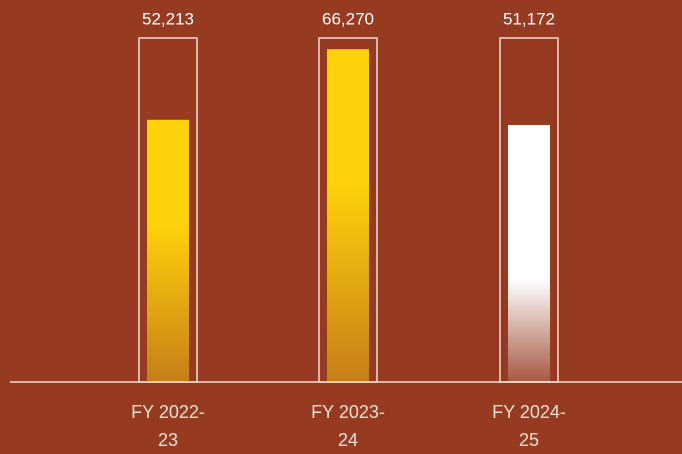 The width and height of the screenshot is (682, 454). I want to click on value-label: 52,213, so click(168, 18).